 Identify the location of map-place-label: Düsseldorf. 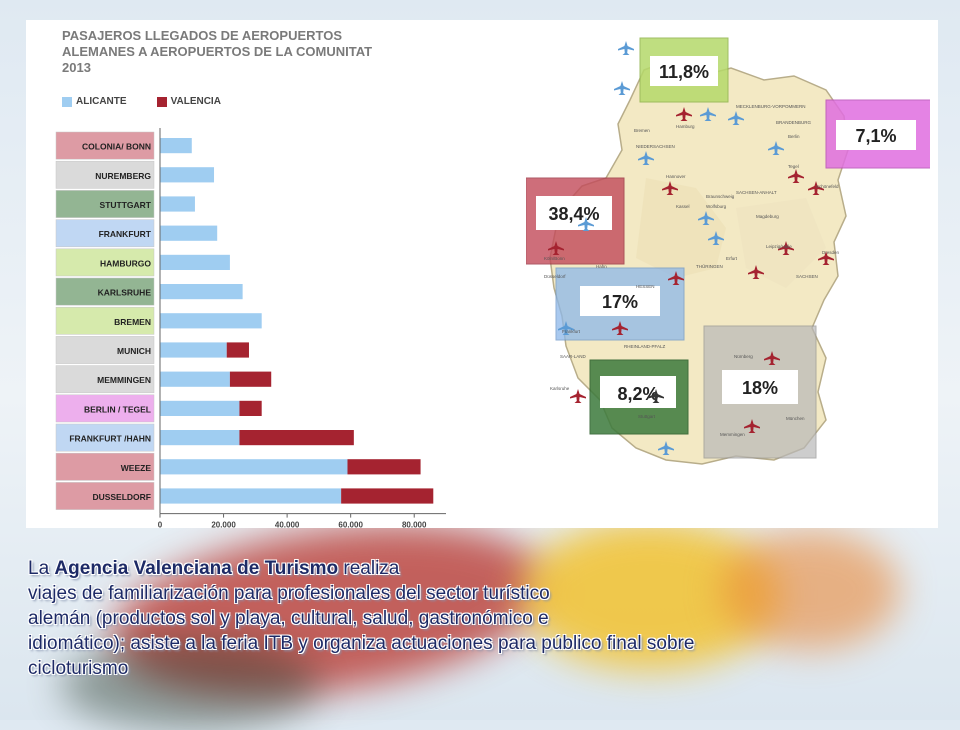
(555, 276).